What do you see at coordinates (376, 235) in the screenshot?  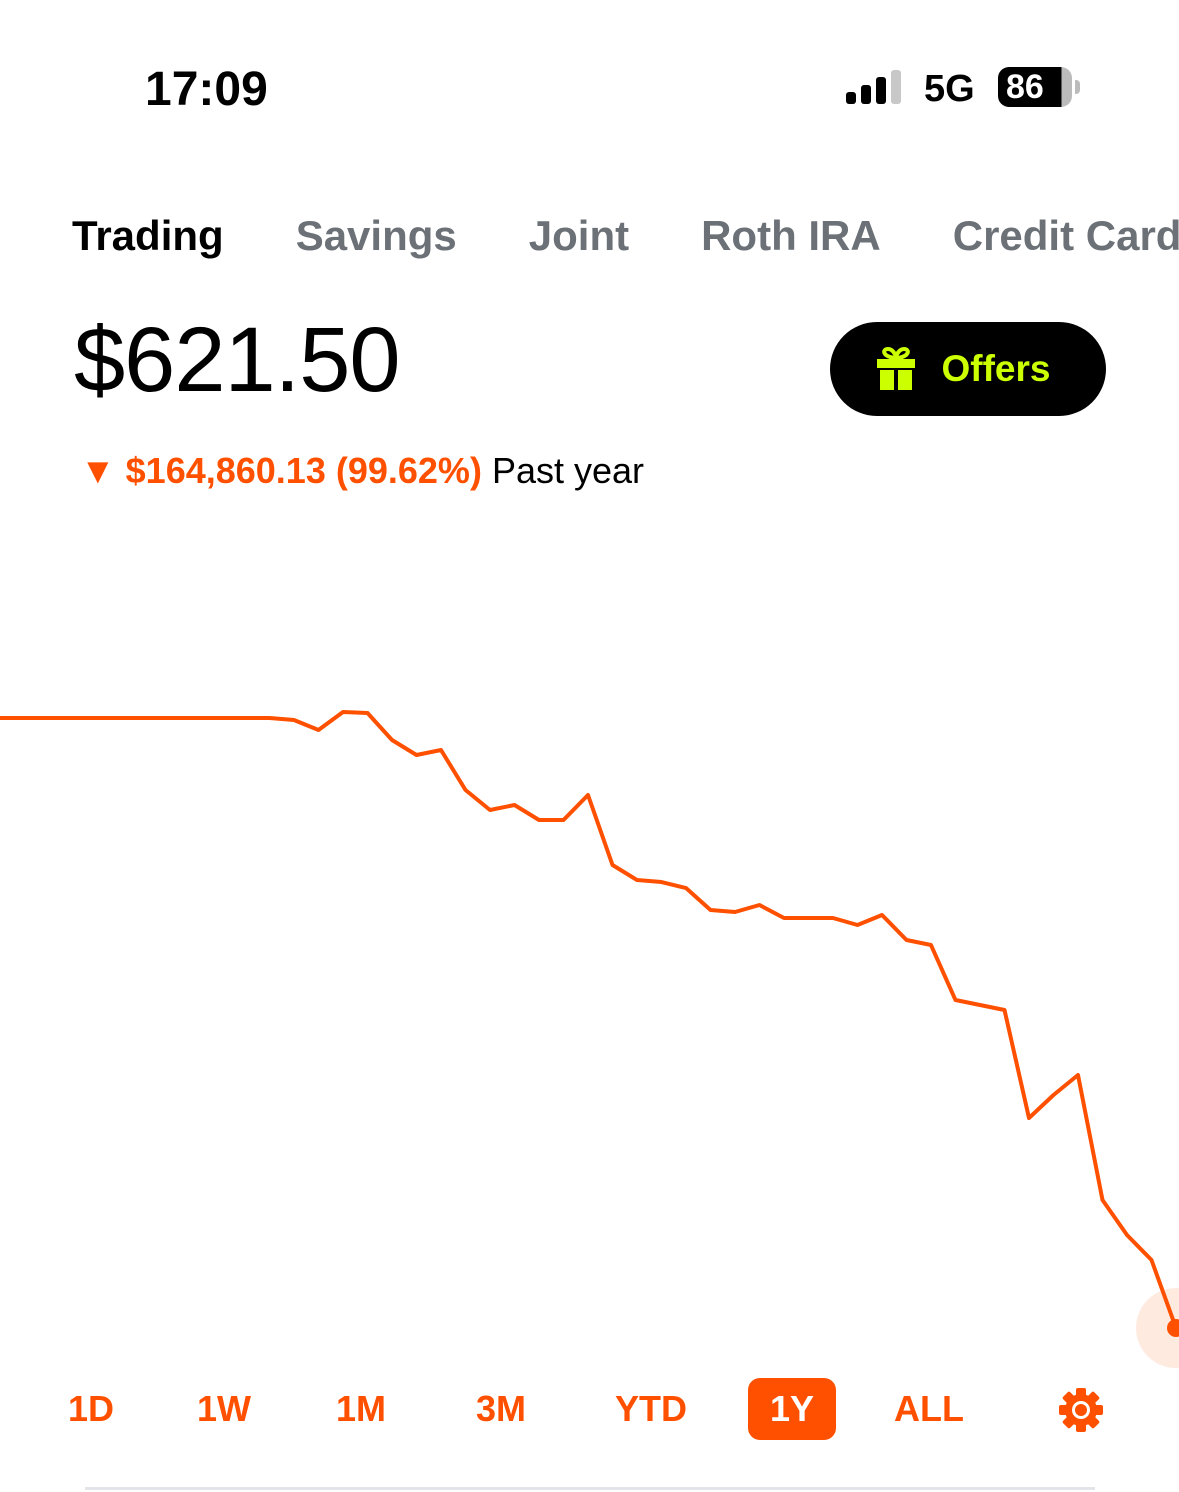 I see `tab-savings: Savings` at bounding box center [376, 235].